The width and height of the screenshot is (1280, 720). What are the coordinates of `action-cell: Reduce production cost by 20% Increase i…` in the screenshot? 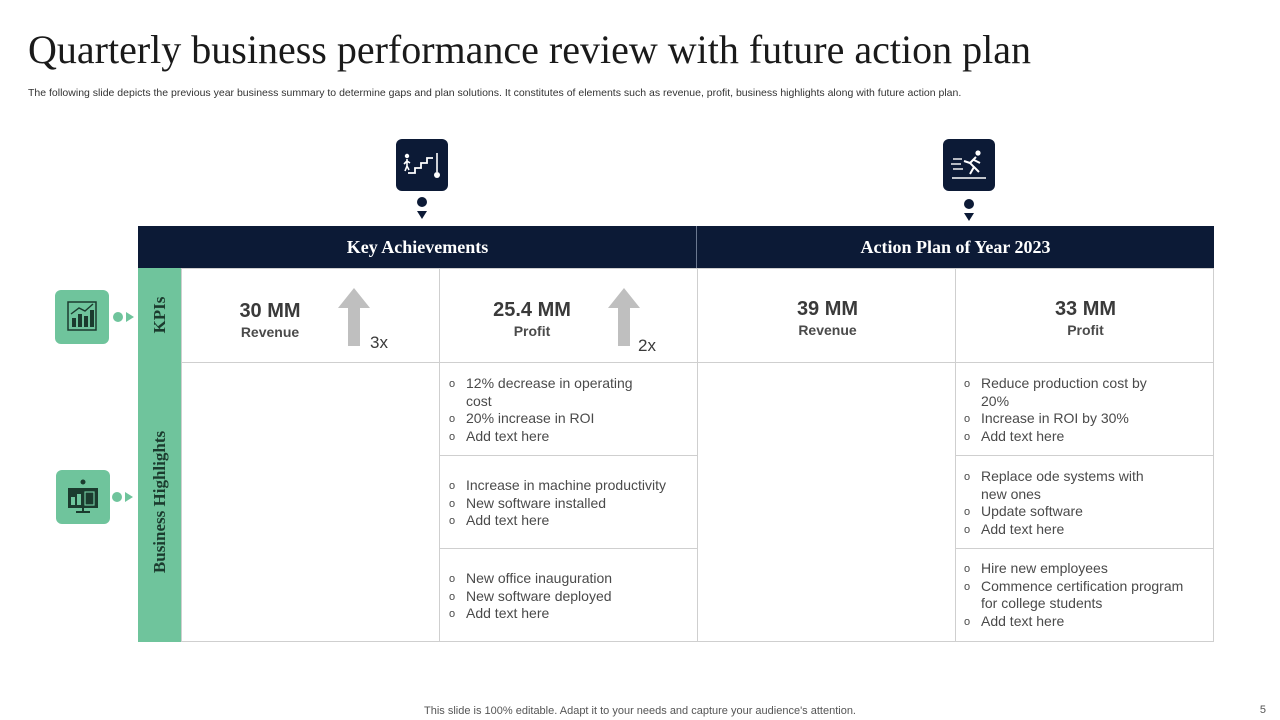 It's located at (1084, 409).